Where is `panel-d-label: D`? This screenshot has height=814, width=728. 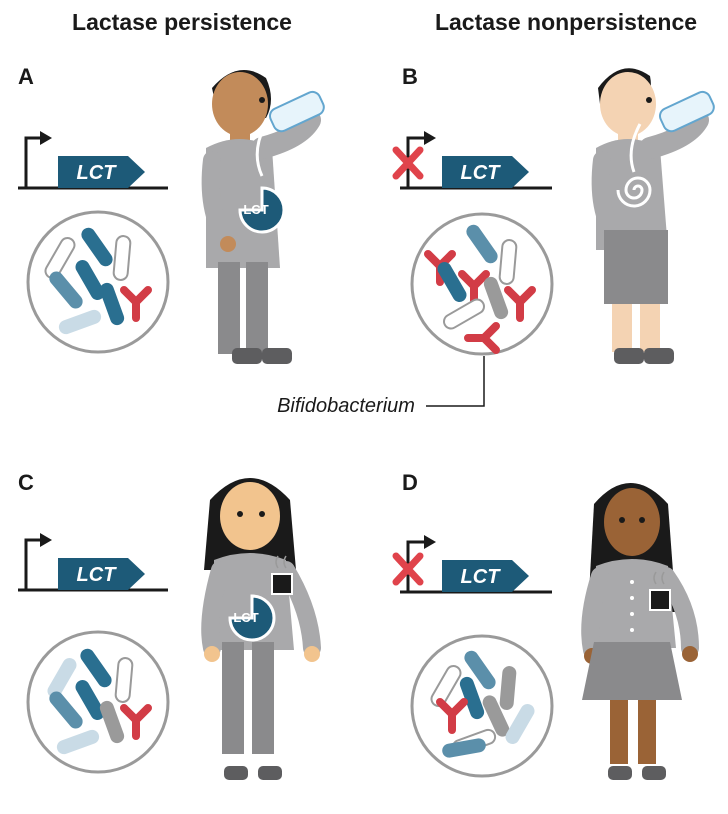
panel-d-label: D is located at coordinates (410, 482).